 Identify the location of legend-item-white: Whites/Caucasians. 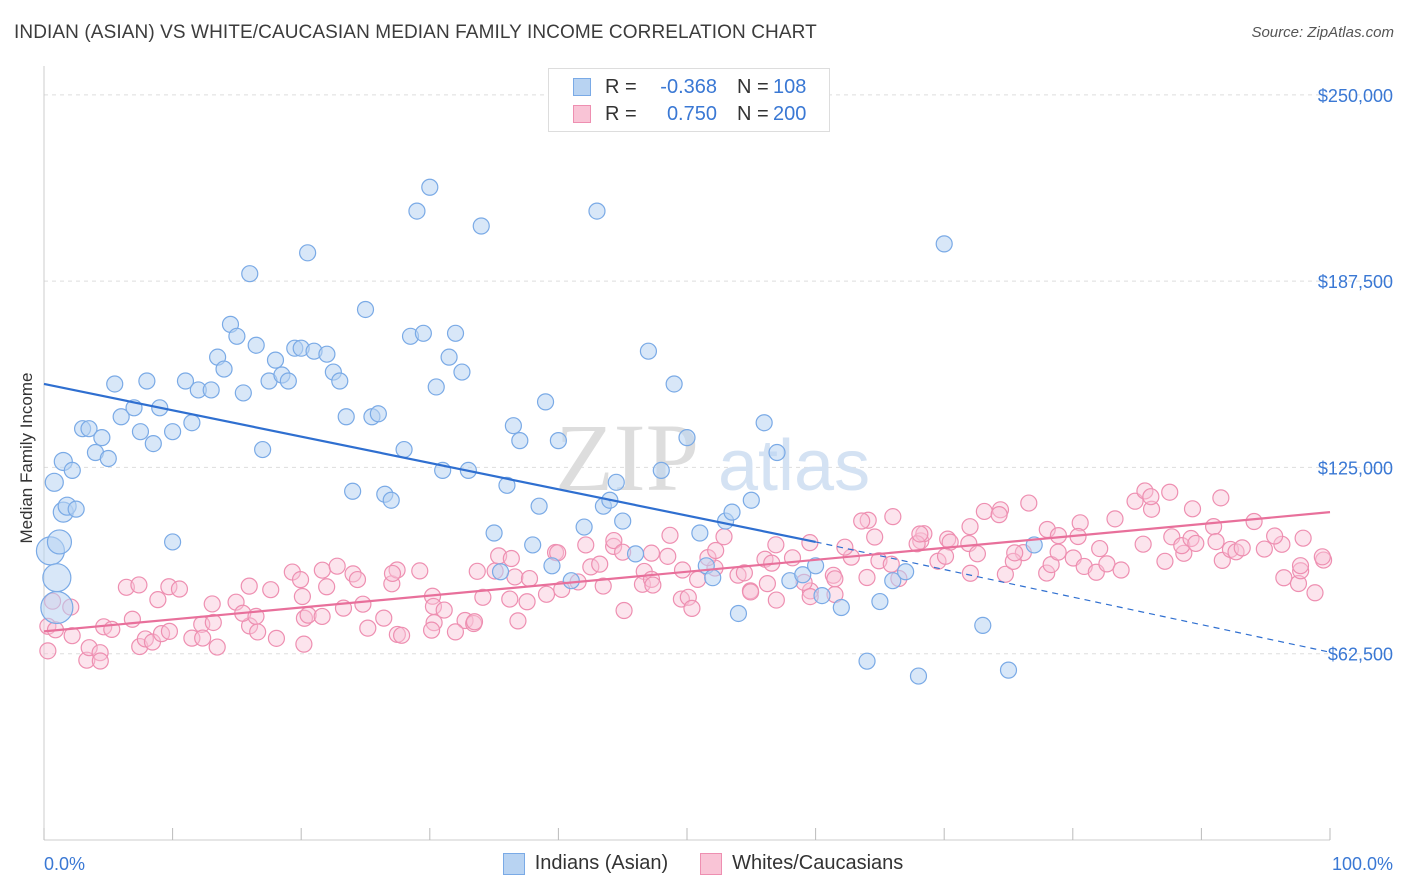
(801, 863).